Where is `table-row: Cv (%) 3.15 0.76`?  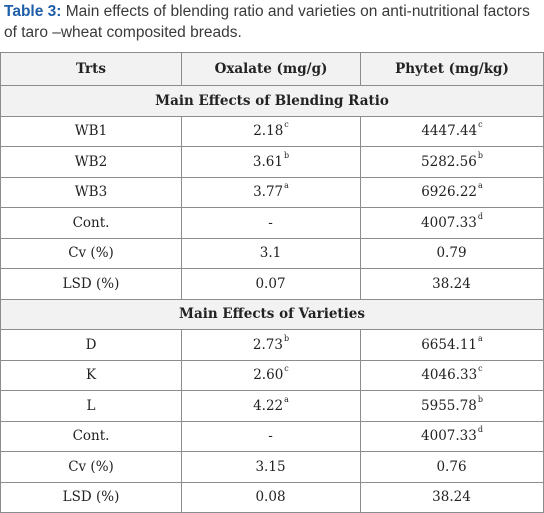
table-row: Cv (%) 3.15 0.76 is located at coordinates (272, 467).